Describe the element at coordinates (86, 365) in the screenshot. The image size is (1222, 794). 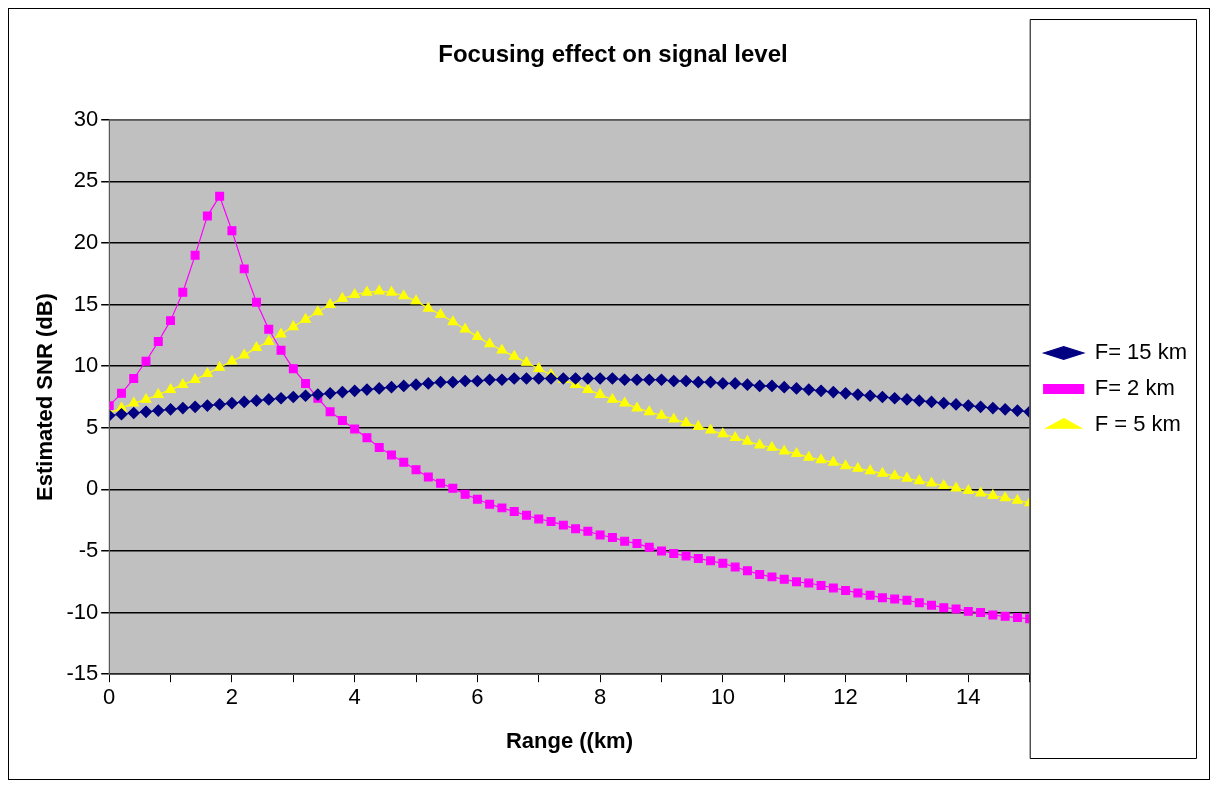
I see `y-tick-label: 10` at that location.